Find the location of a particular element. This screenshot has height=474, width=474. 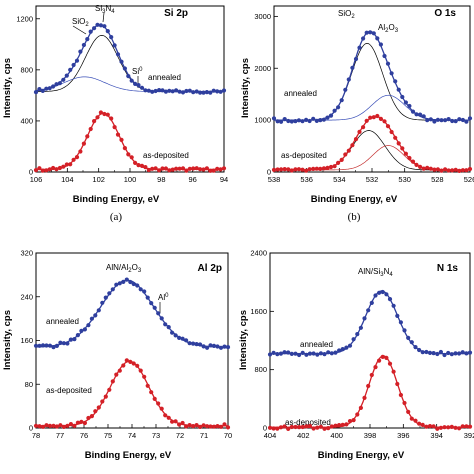

component-fit-curve is located at coordinates (130, 141).